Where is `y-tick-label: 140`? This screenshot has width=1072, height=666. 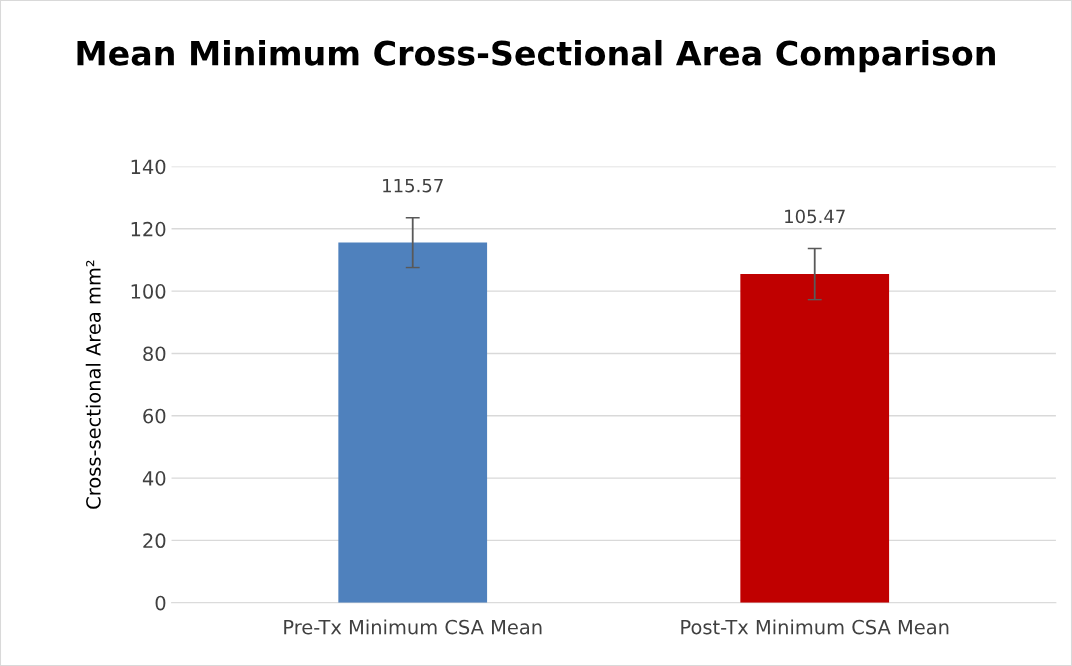
y-tick-label: 140 is located at coordinates (148, 167).